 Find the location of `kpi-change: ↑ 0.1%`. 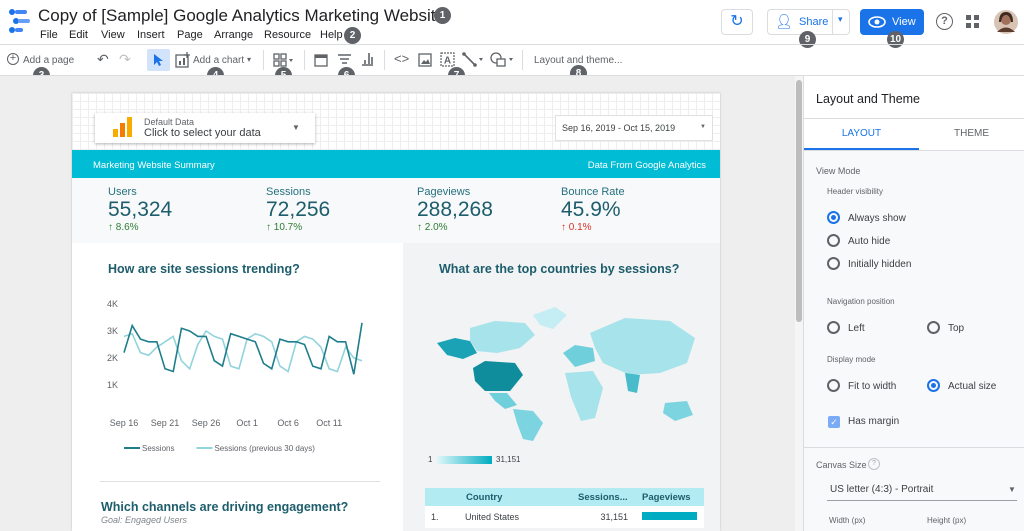

kpi-change: ↑ 0.1% is located at coordinates (576, 227).